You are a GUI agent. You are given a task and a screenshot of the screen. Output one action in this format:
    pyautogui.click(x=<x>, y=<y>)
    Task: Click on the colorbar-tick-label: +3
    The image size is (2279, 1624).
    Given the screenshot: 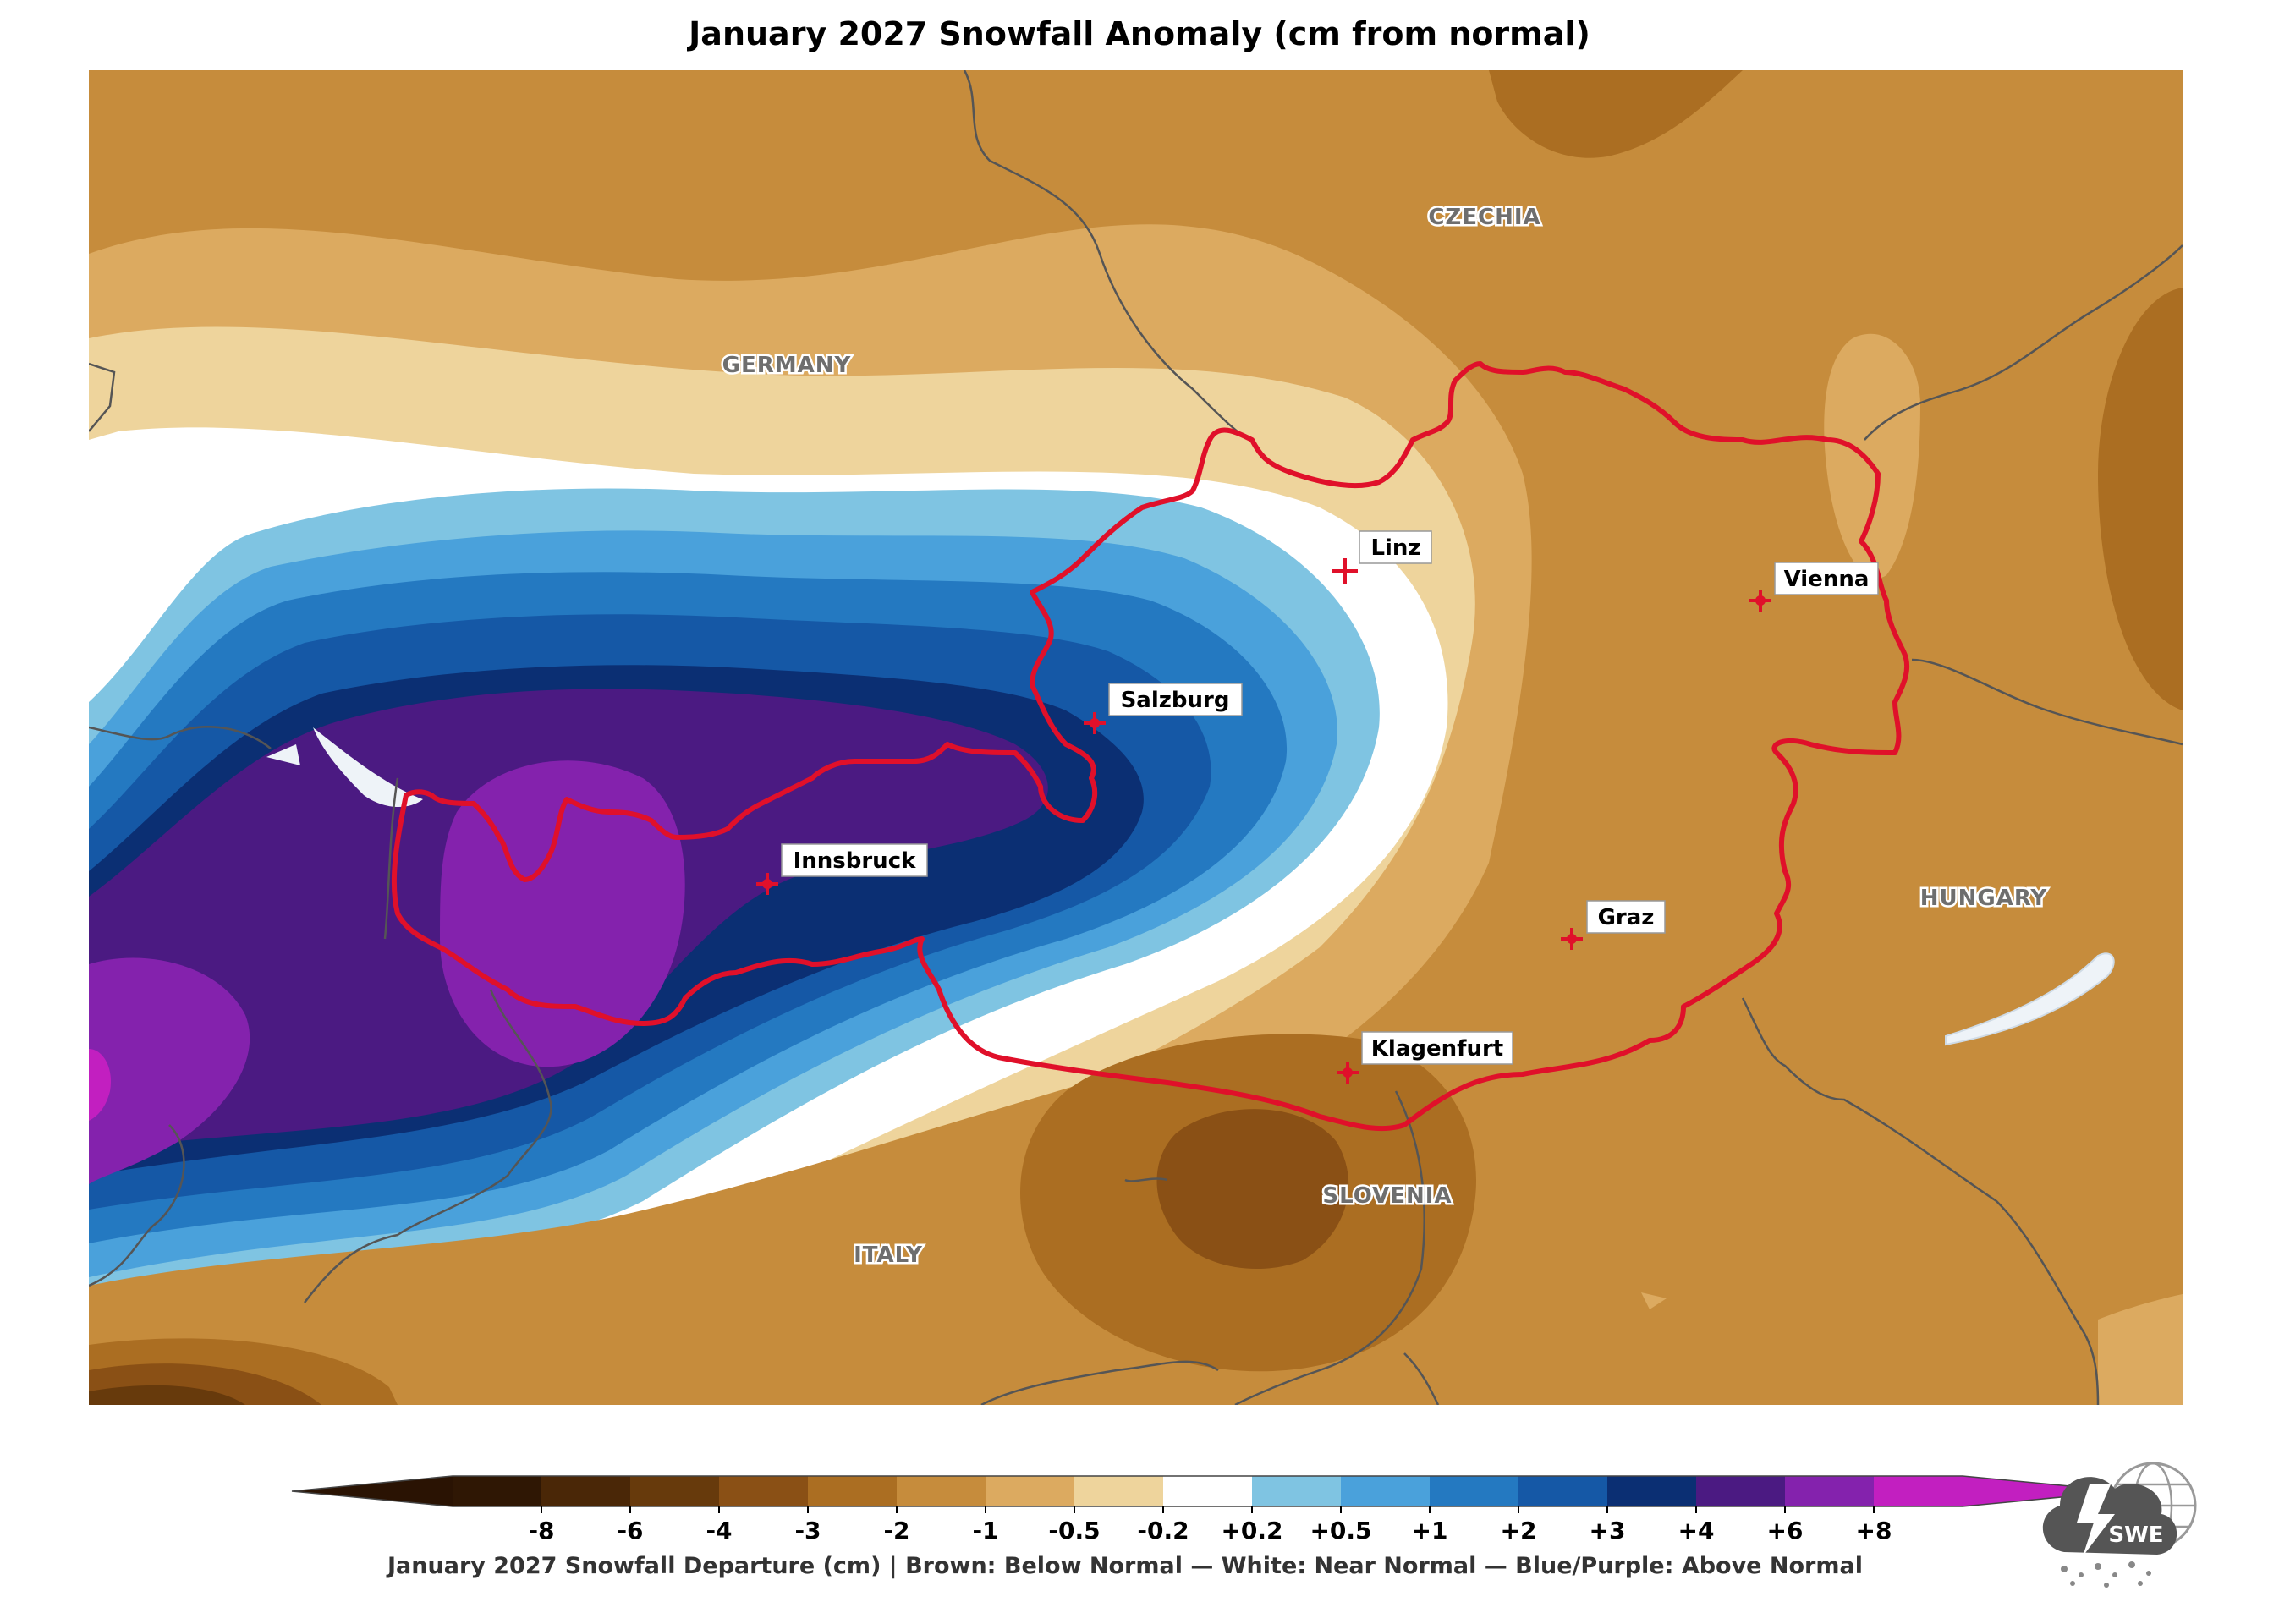 What is the action you would take?
    pyautogui.click(x=1608, y=1531)
    